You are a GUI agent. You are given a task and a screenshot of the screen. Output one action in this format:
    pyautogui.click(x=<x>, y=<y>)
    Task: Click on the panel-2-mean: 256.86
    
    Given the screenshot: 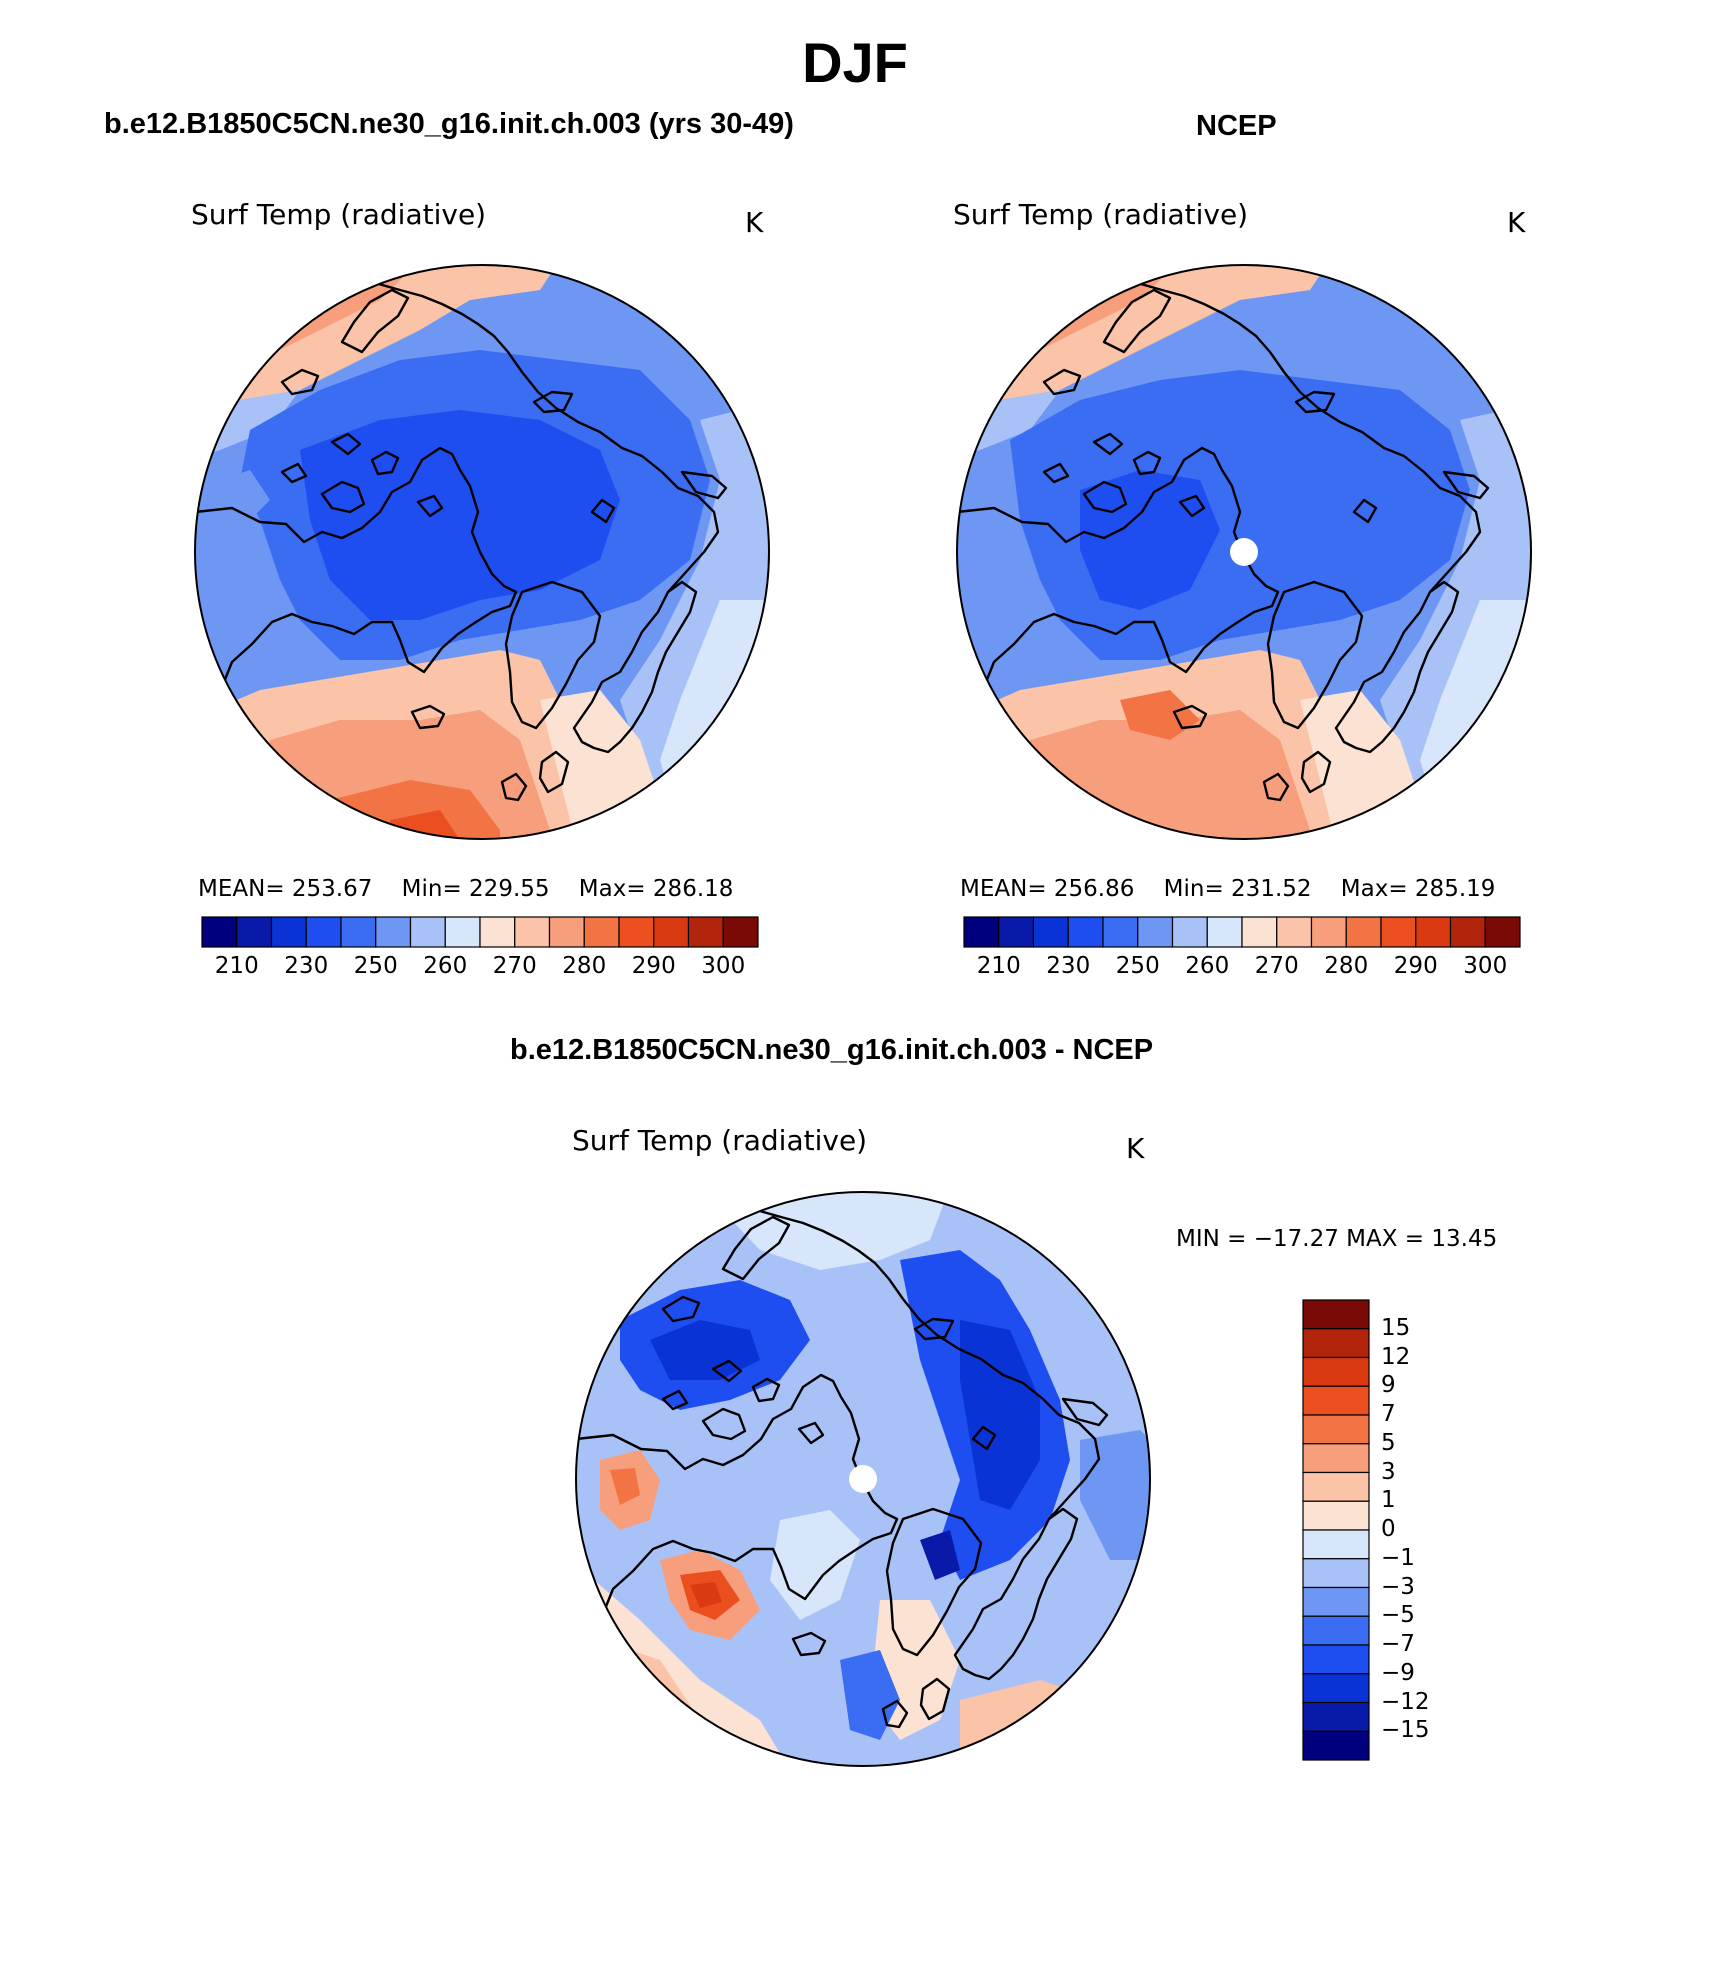 What is the action you would take?
    pyautogui.click(x=1094, y=889)
    